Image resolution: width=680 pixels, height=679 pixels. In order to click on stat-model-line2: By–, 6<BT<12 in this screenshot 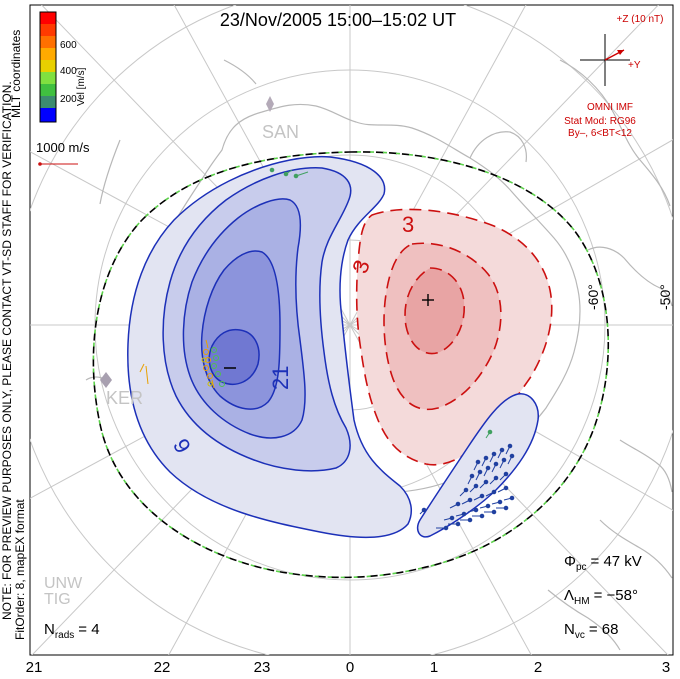, I will do `click(600, 133)`.